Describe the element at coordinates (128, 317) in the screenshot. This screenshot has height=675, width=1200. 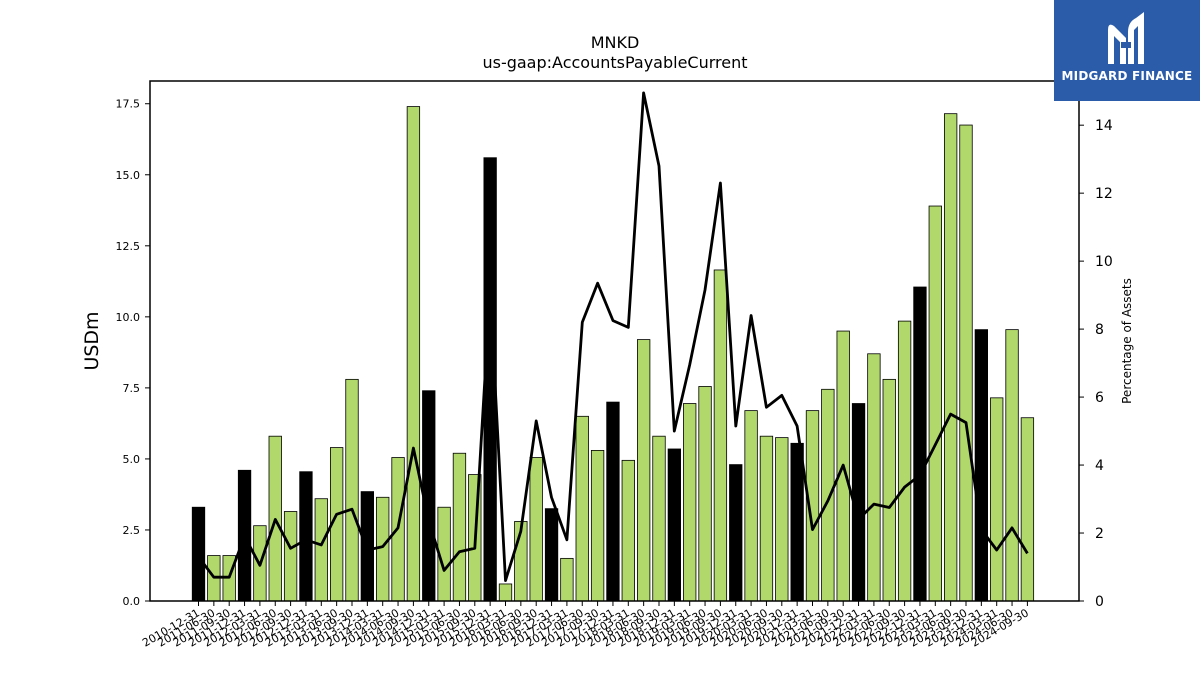
I see `y-tick-label: 10.0` at that location.